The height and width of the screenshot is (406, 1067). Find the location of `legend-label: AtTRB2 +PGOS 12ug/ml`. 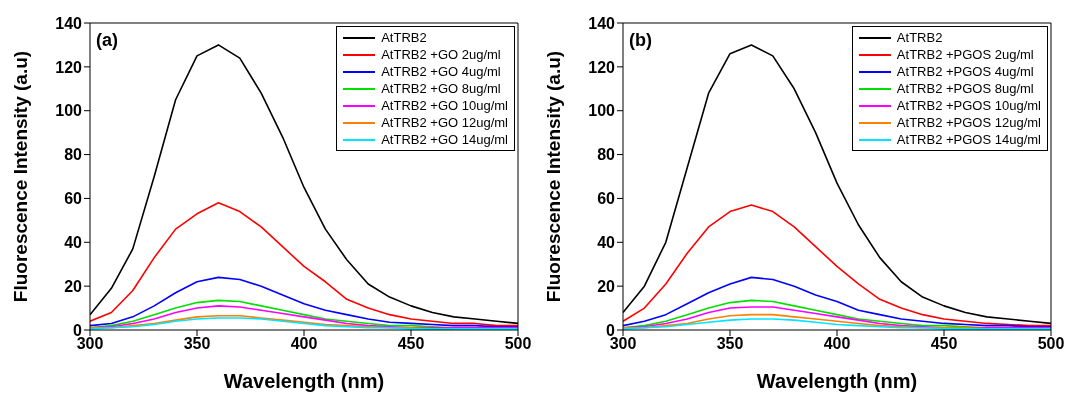

legend-label: AtTRB2 +PGOS 12ug/ml is located at coordinates (968, 122).